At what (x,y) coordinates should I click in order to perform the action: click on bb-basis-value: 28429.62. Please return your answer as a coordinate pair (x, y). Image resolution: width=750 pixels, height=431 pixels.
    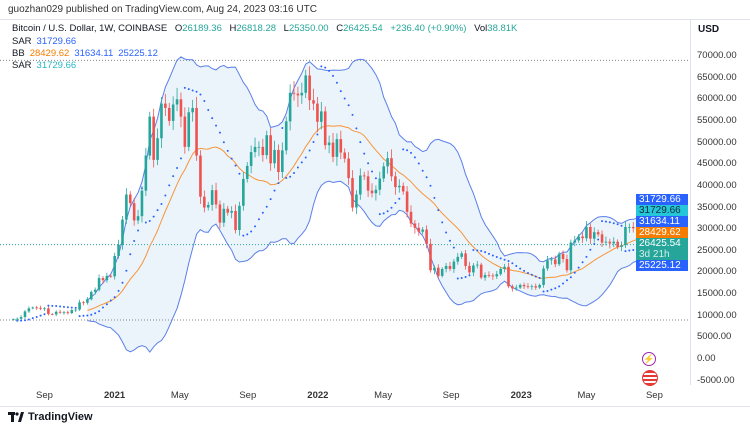
    Looking at the image, I should click on (49, 53).